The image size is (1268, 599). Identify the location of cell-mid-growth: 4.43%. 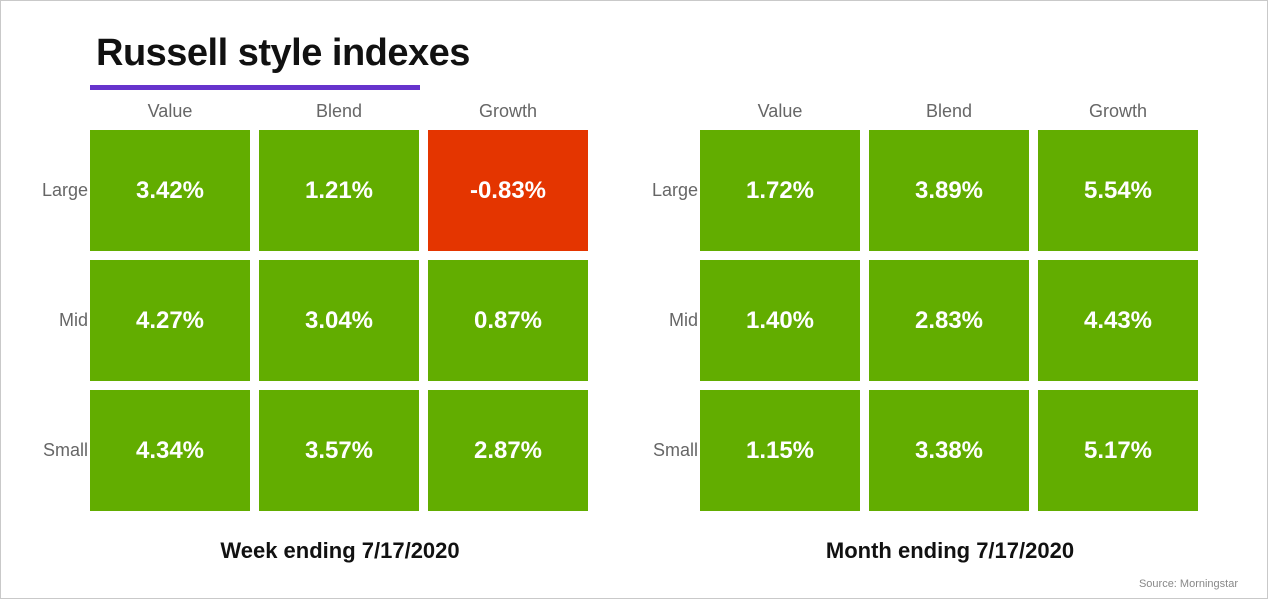
(1118, 320).